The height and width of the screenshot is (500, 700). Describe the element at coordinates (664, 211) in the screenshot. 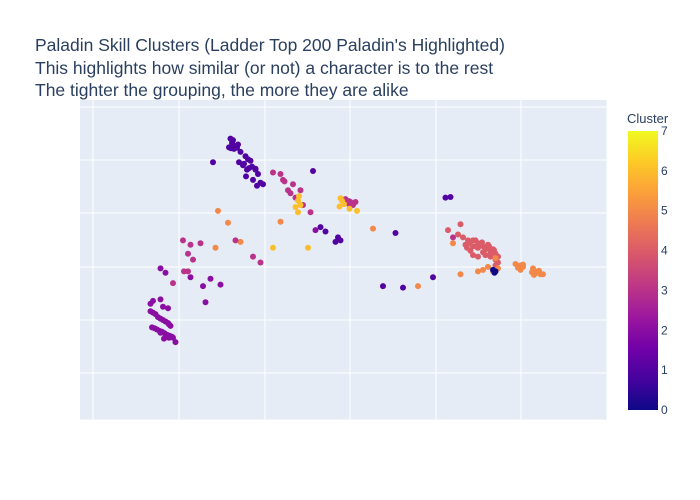

I see `colorbar-tick-label: 5` at that location.